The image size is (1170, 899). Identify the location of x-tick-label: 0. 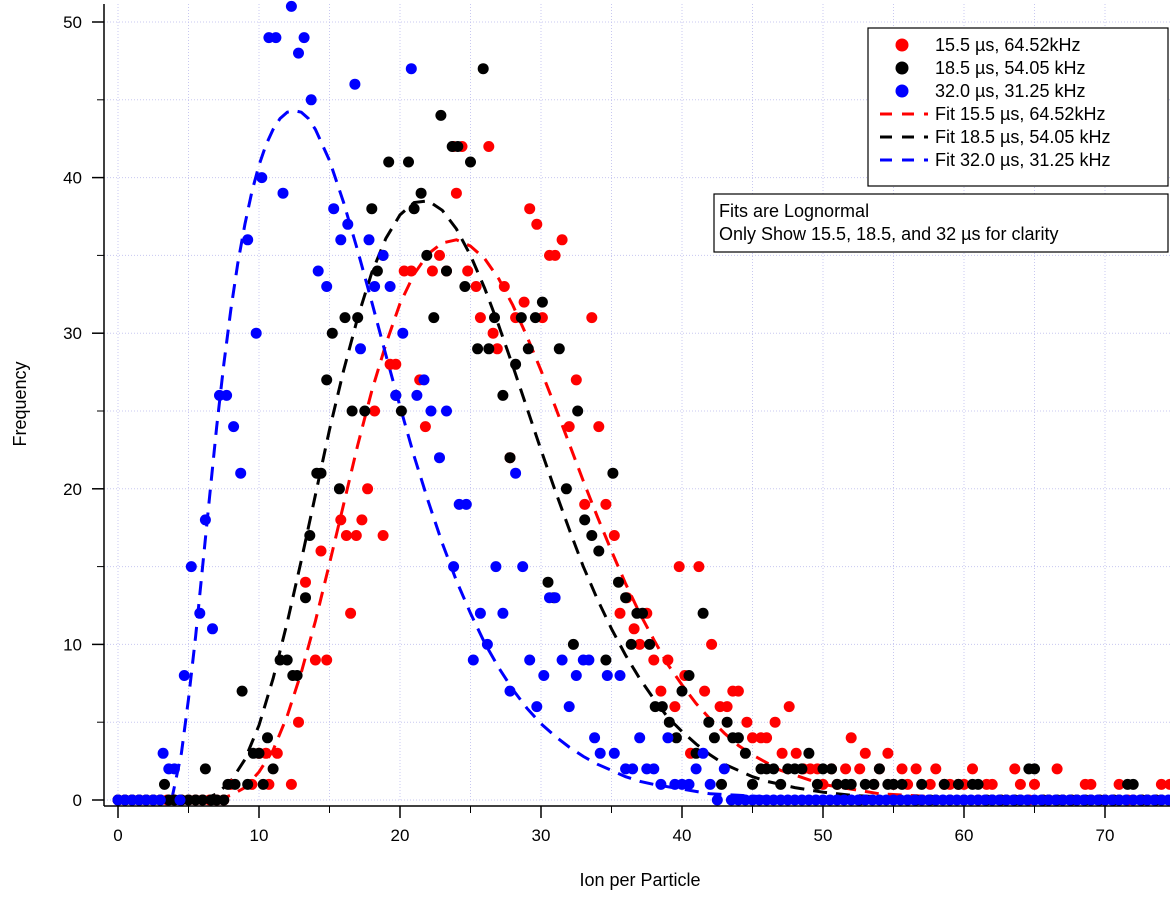
(117, 835).